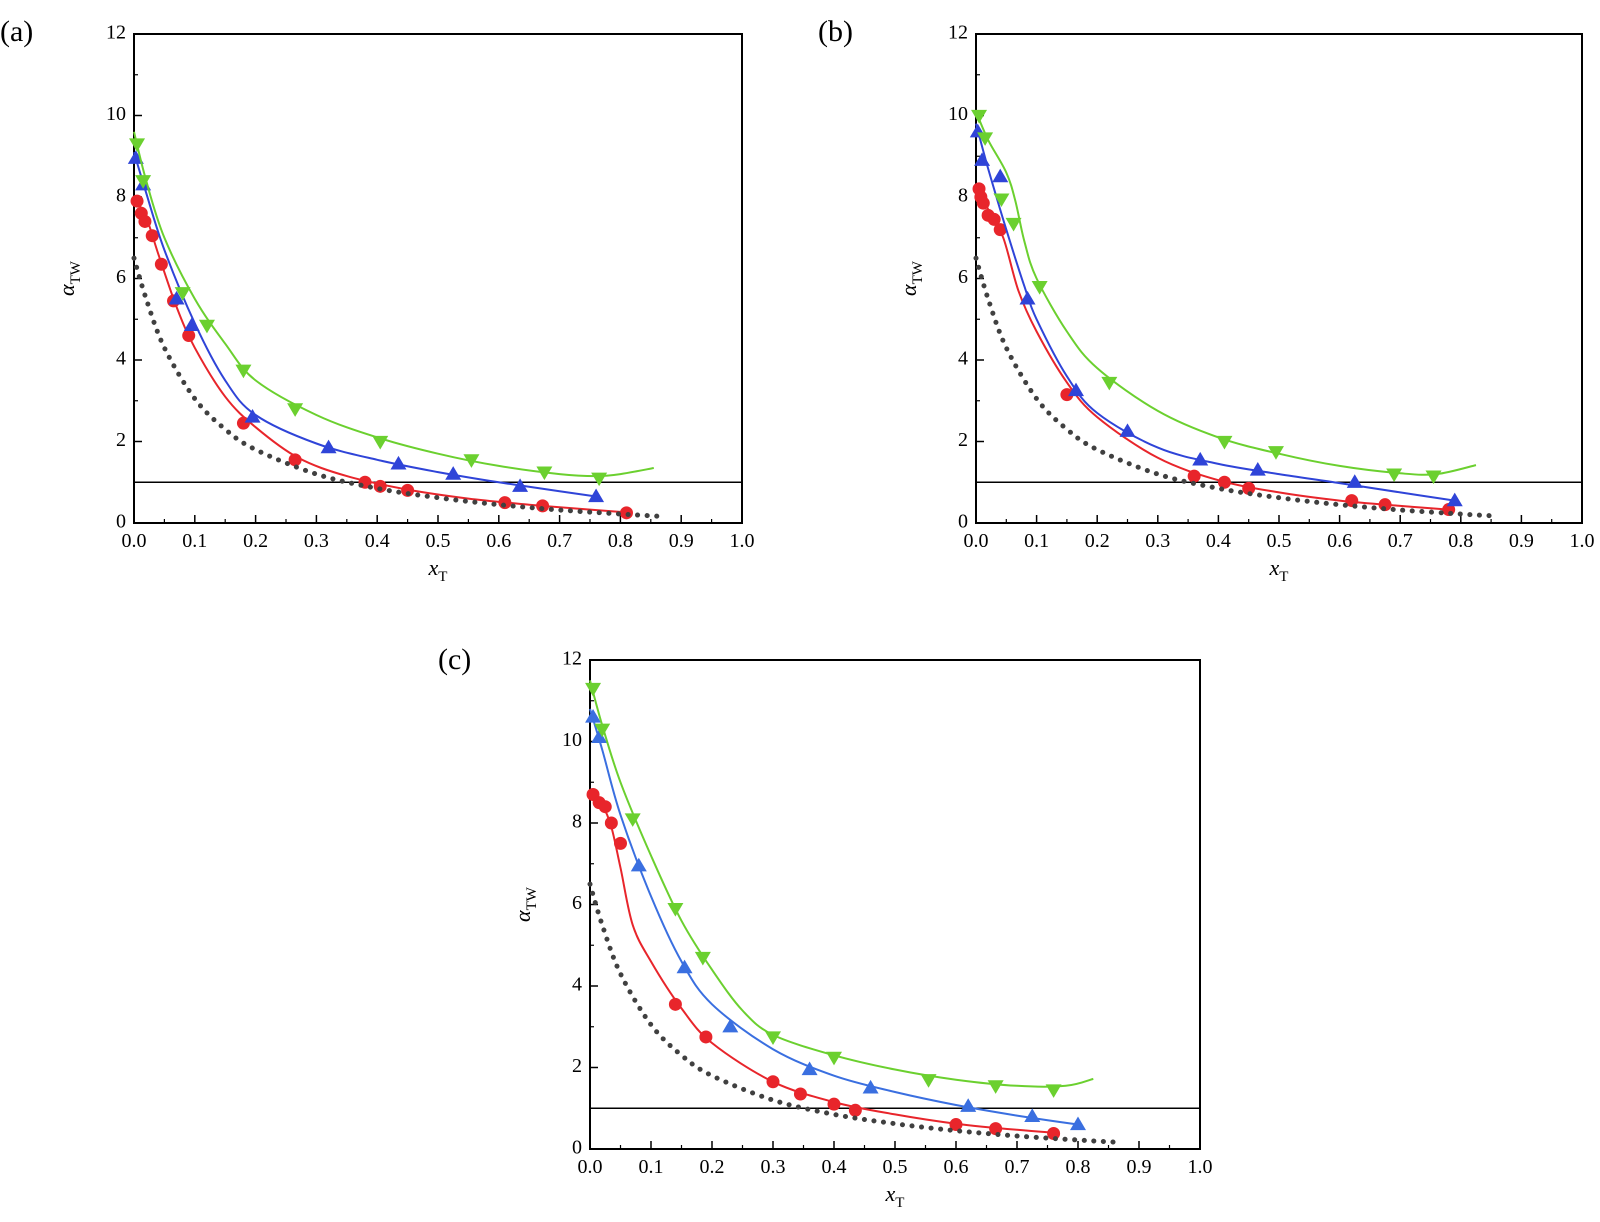  What do you see at coordinates (1283, 577) in the screenshot?
I see `x-axis-title-subscript: T` at bounding box center [1283, 577].